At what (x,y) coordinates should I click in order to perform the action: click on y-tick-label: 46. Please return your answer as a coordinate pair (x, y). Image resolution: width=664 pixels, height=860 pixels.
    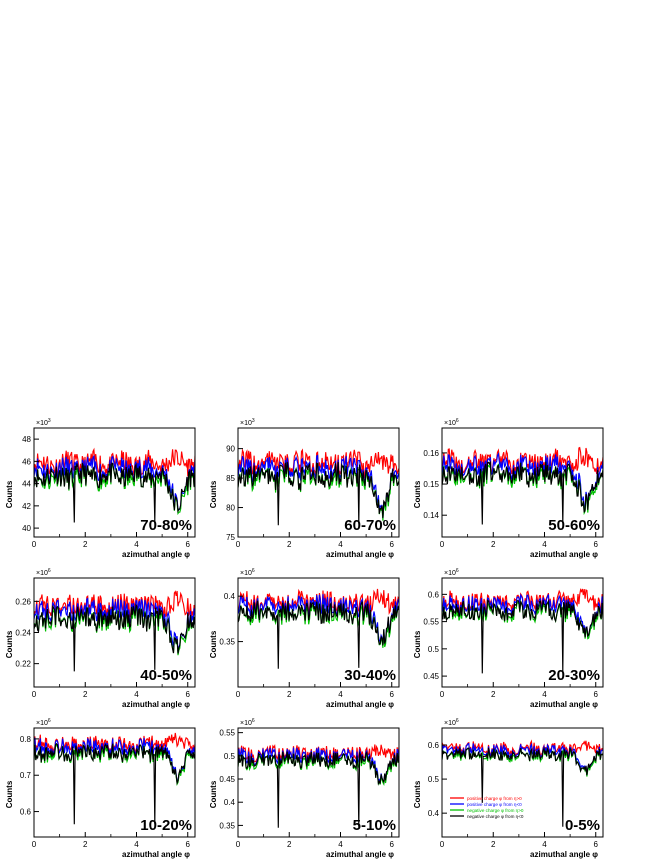
    Looking at the image, I should click on (26, 461).